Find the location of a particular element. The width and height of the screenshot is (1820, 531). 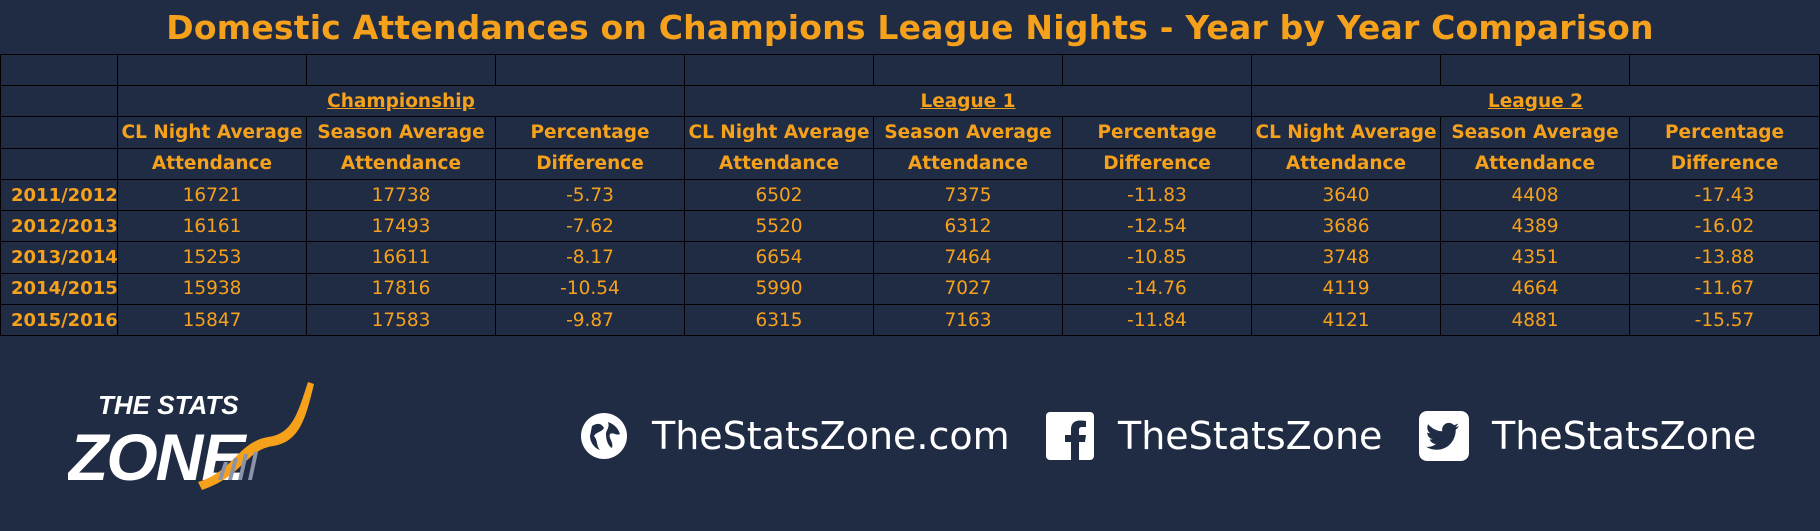

table-cell: 4351 is located at coordinates (1535, 257).